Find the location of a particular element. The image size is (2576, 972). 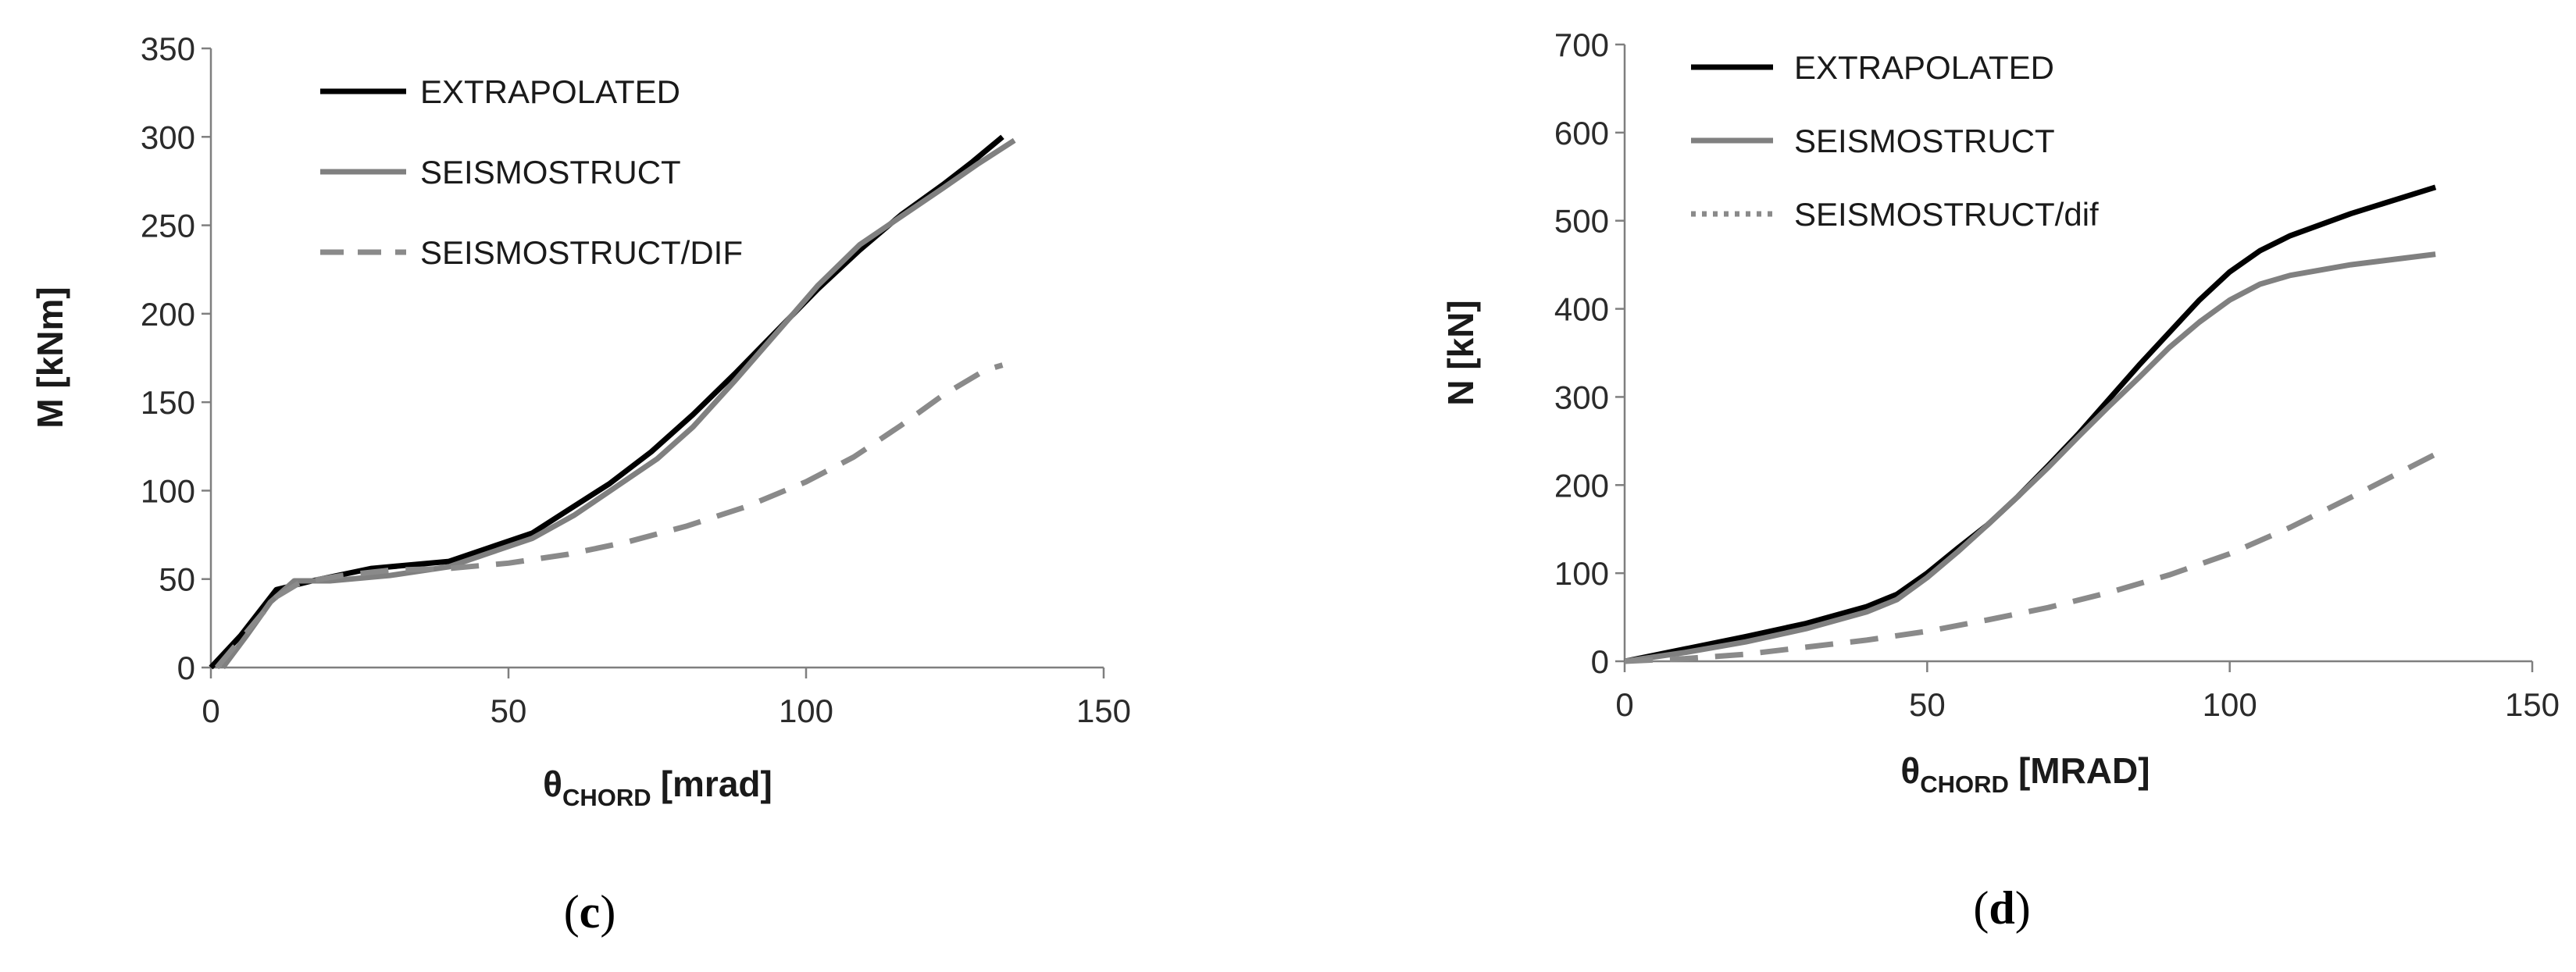

y-tick-label: 50 is located at coordinates (177, 579).